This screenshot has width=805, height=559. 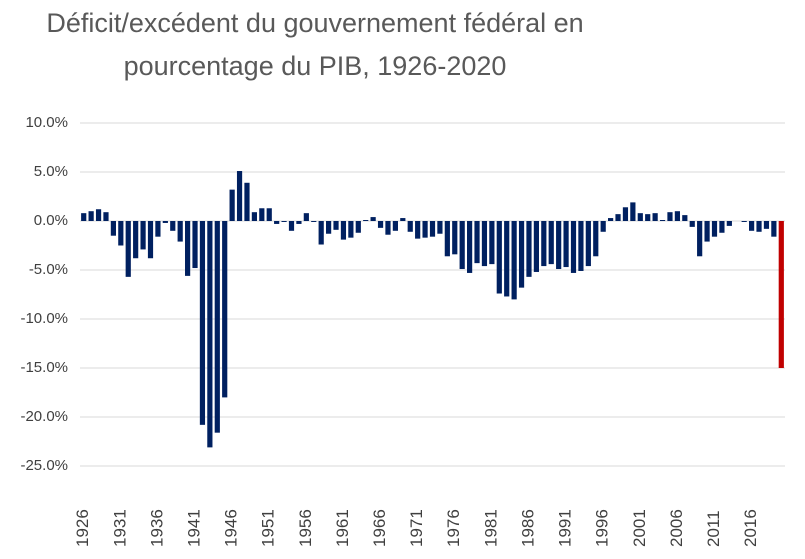 I want to click on x-tick-label: 1971, so click(x=416, y=528).